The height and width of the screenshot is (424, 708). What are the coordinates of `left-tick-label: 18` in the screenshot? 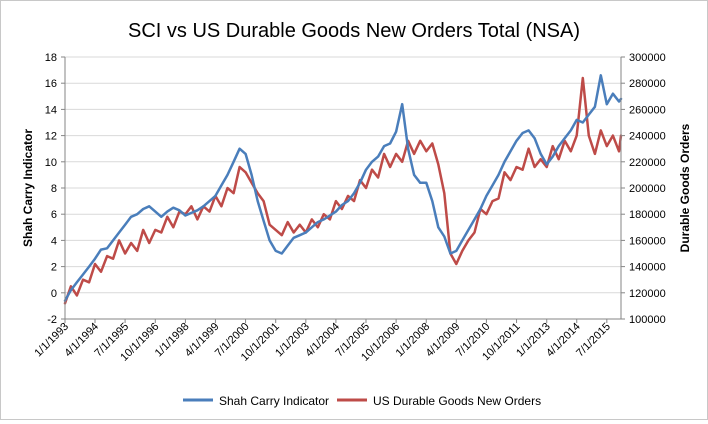 It's located at (51, 58).